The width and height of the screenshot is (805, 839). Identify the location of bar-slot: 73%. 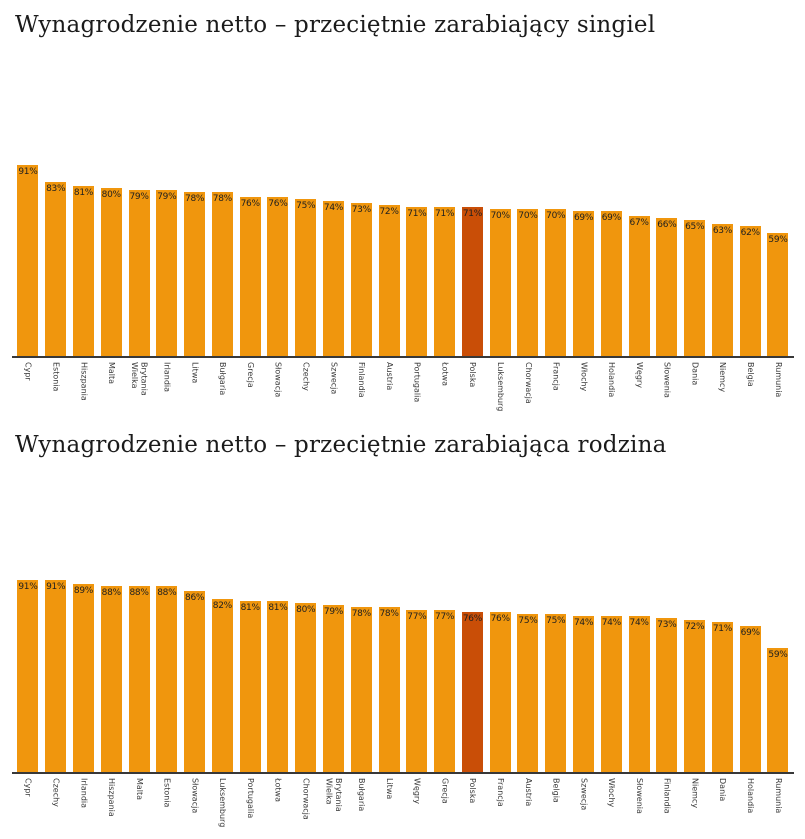
(361, 280).